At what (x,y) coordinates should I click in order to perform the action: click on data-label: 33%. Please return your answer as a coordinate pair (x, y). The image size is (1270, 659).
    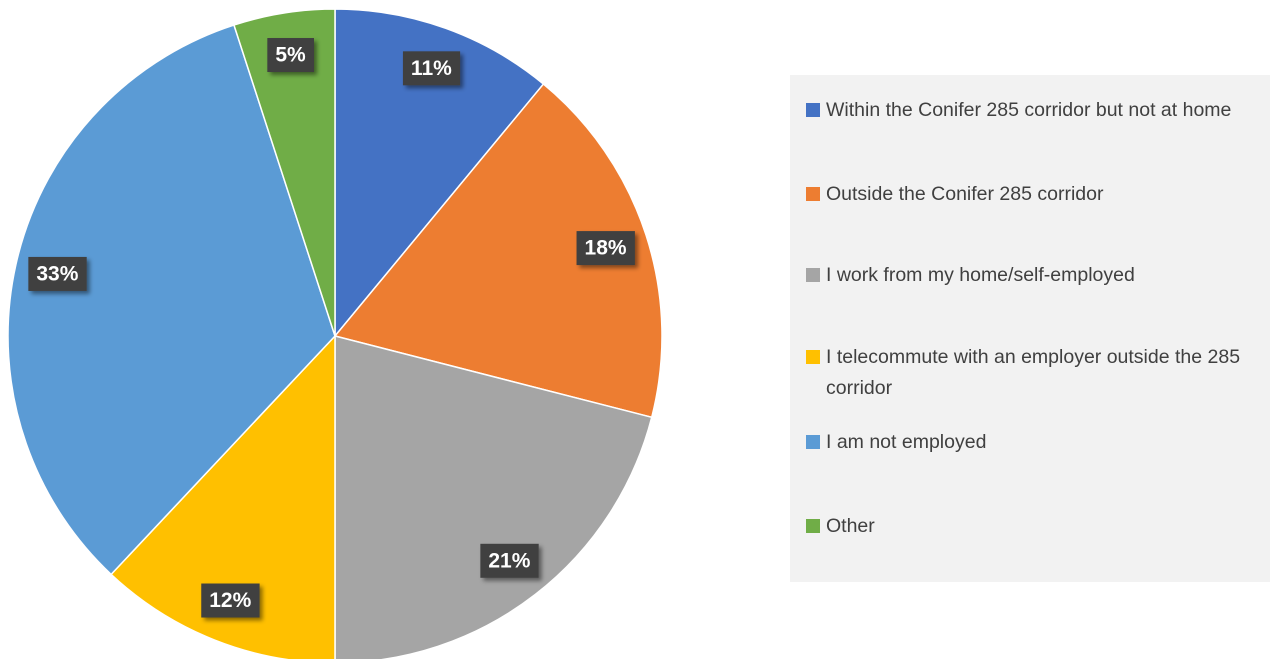
    Looking at the image, I should click on (57, 273).